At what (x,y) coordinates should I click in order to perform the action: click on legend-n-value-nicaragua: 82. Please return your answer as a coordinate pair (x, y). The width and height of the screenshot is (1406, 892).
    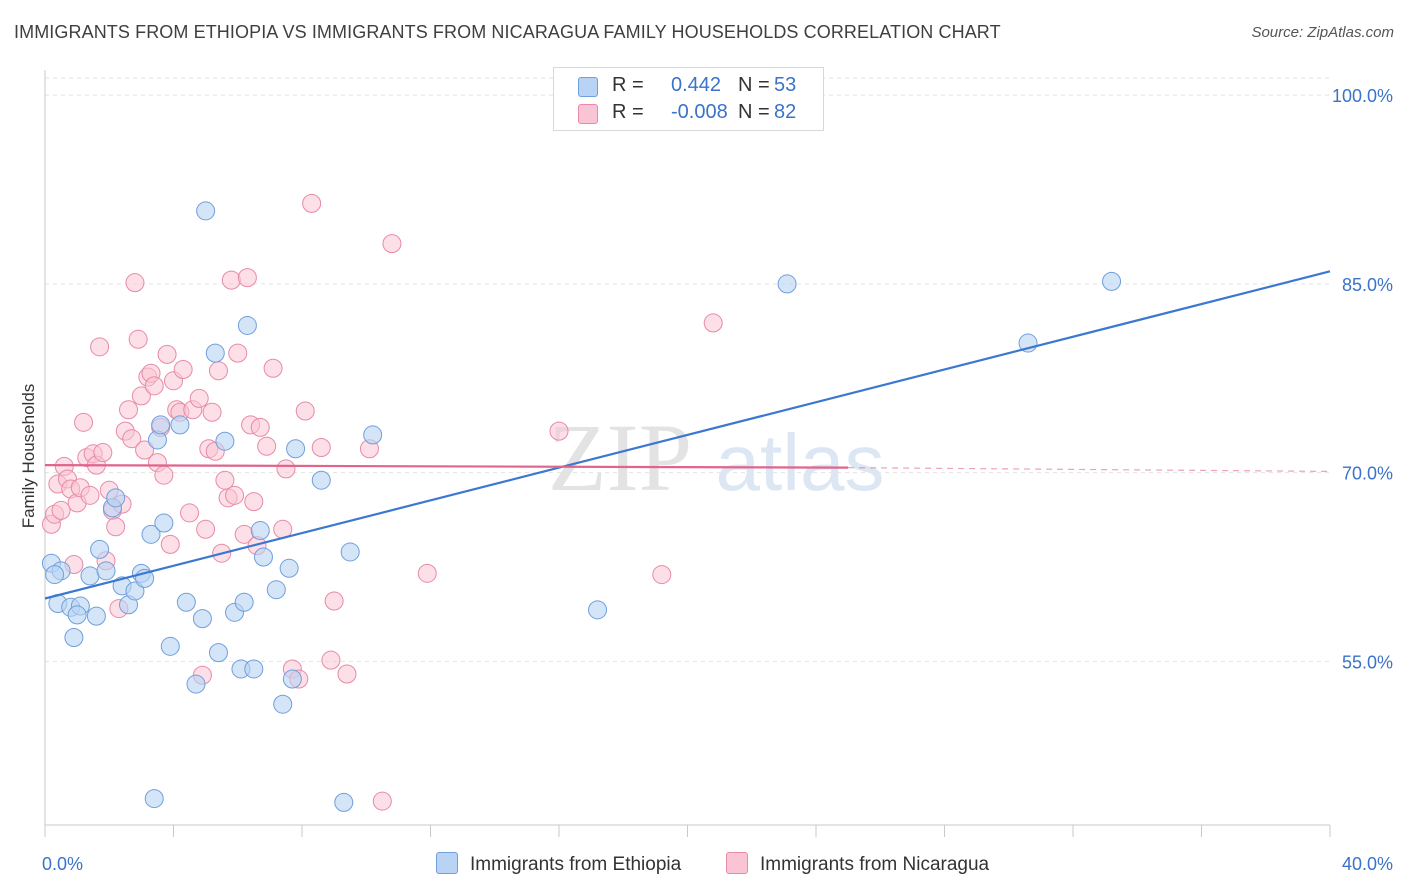
    Looking at the image, I should click on (785, 112).